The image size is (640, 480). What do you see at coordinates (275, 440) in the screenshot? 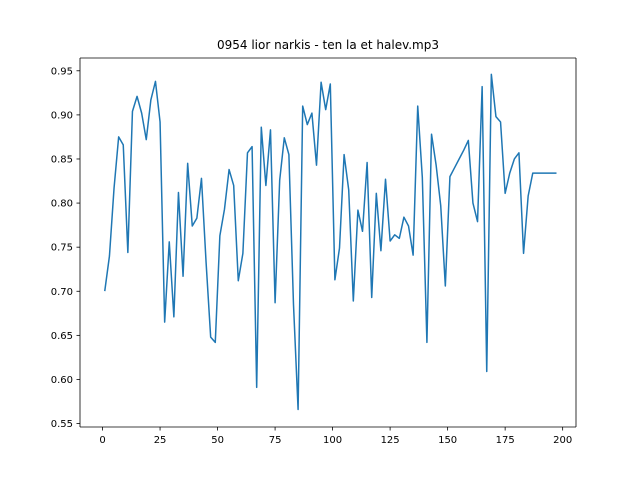
I see `x-tick-label: 75` at bounding box center [275, 440].